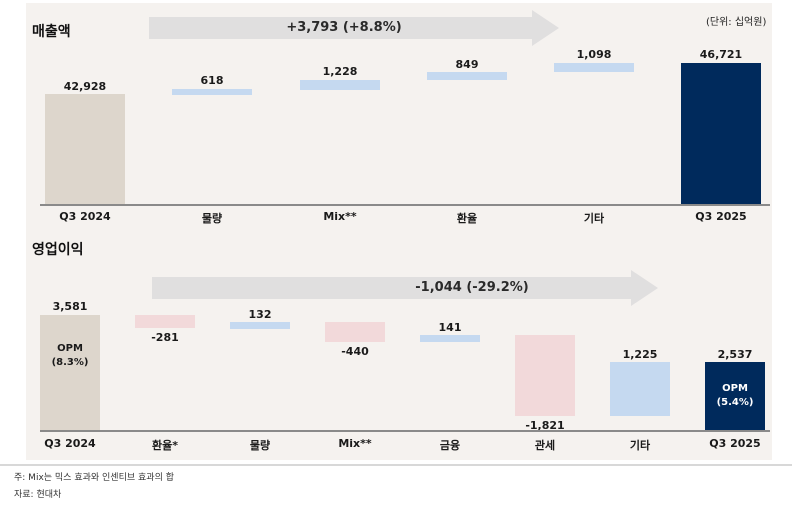 This screenshot has width=800, height=507. What do you see at coordinates (594, 67) in the screenshot?
I see `revenue-bar-other` at bounding box center [594, 67].